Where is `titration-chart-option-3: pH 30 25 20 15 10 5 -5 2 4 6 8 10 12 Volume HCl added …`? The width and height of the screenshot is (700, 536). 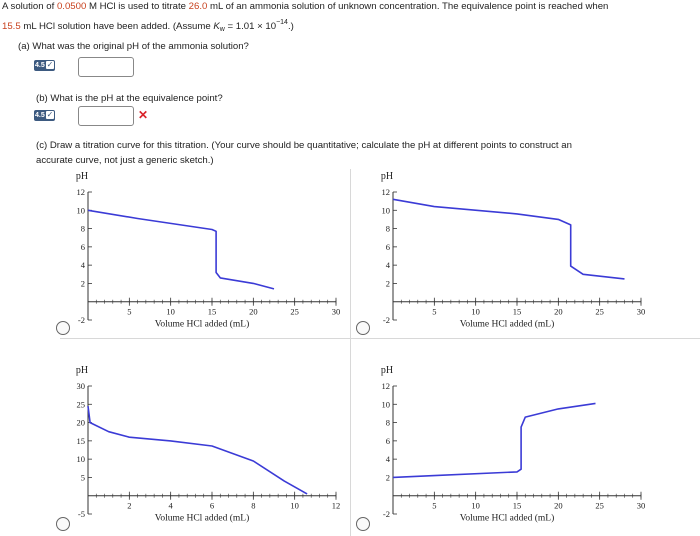
titration-chart-option-3: pH 30 25 20 15 10 5 -5 2 4 6 8 10 12 Volume HCl added … is located at coordinates (208, 444).